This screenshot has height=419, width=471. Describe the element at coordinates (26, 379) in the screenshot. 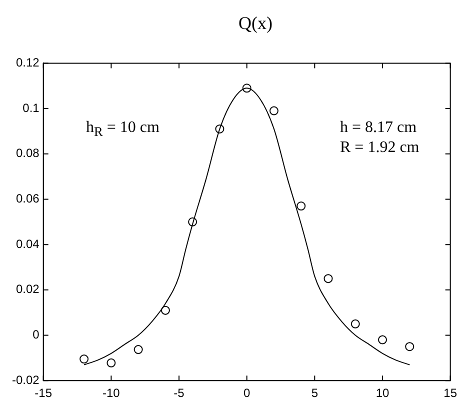

I see `y-tick-label: -0.02` at that location.